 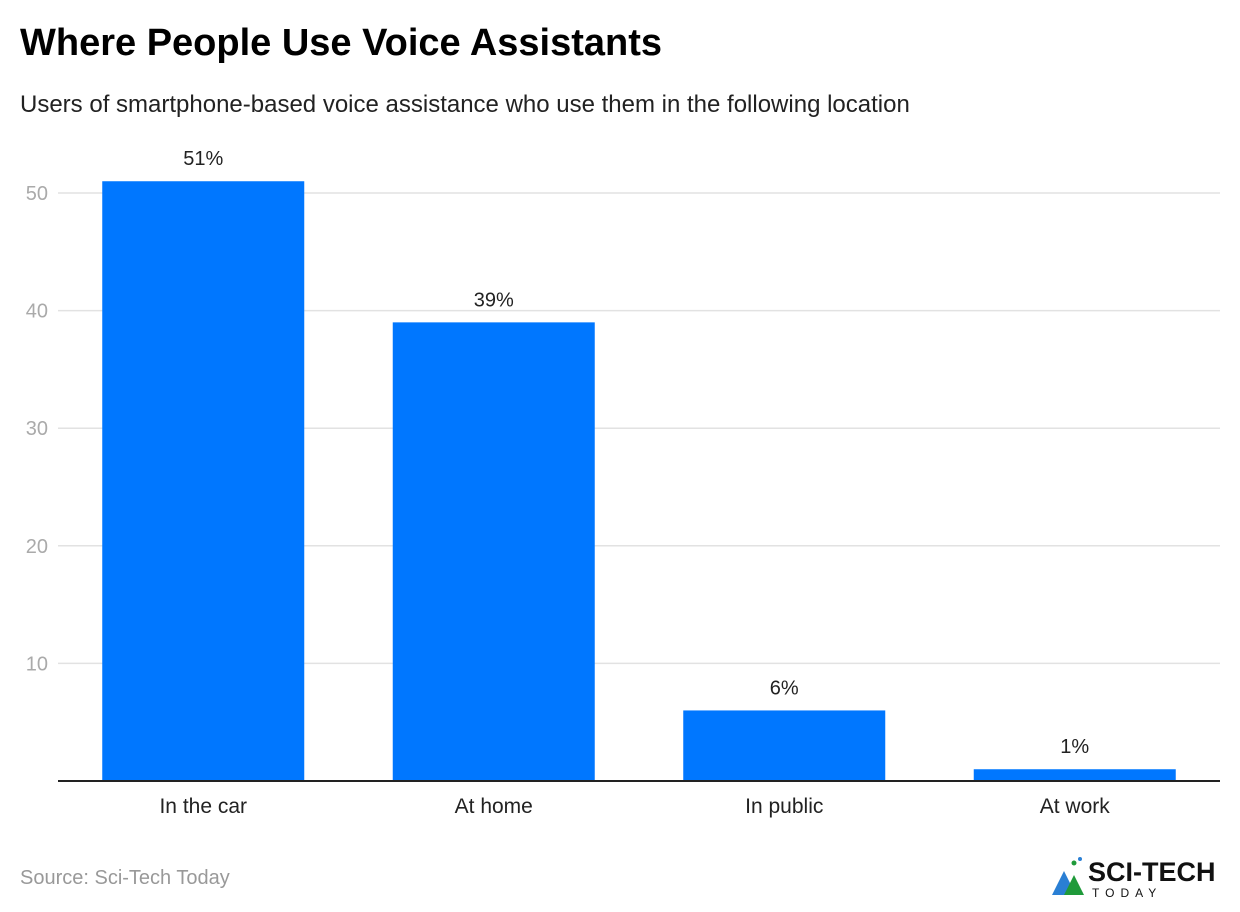 I want to click on data-label: 51%, so click(x=203, y=159).